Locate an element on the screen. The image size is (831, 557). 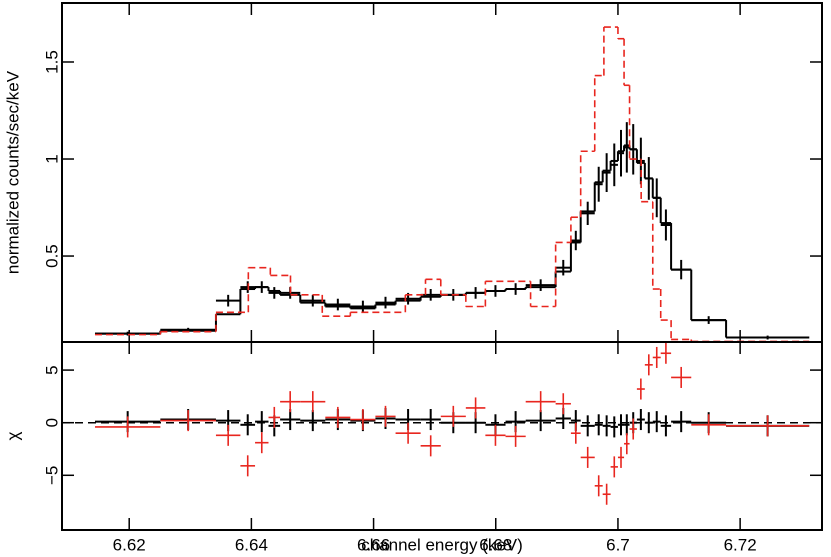
x-tick-label: 6.7 is located at coordinates (618, 544).